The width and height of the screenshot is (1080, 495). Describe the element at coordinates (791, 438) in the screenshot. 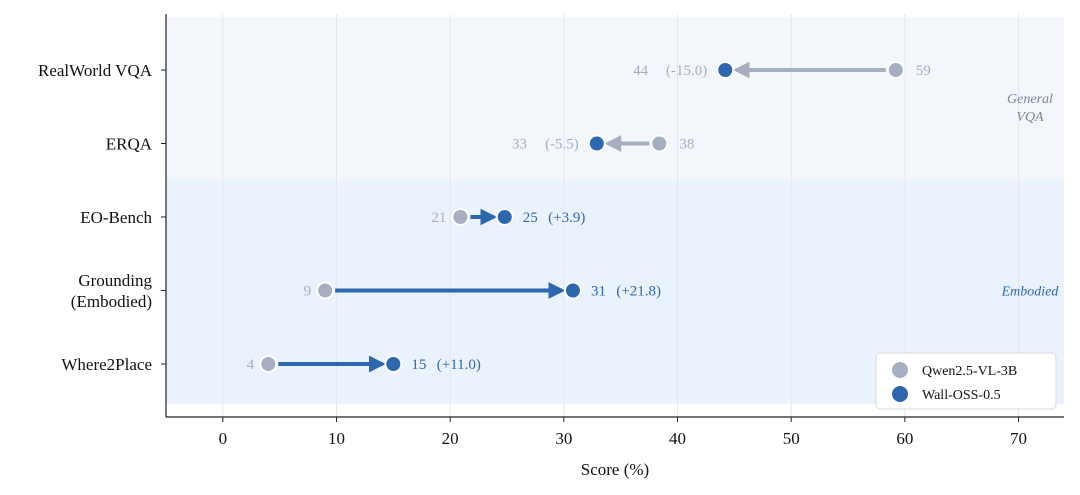

I see `x-tick-label: 50` at that location.